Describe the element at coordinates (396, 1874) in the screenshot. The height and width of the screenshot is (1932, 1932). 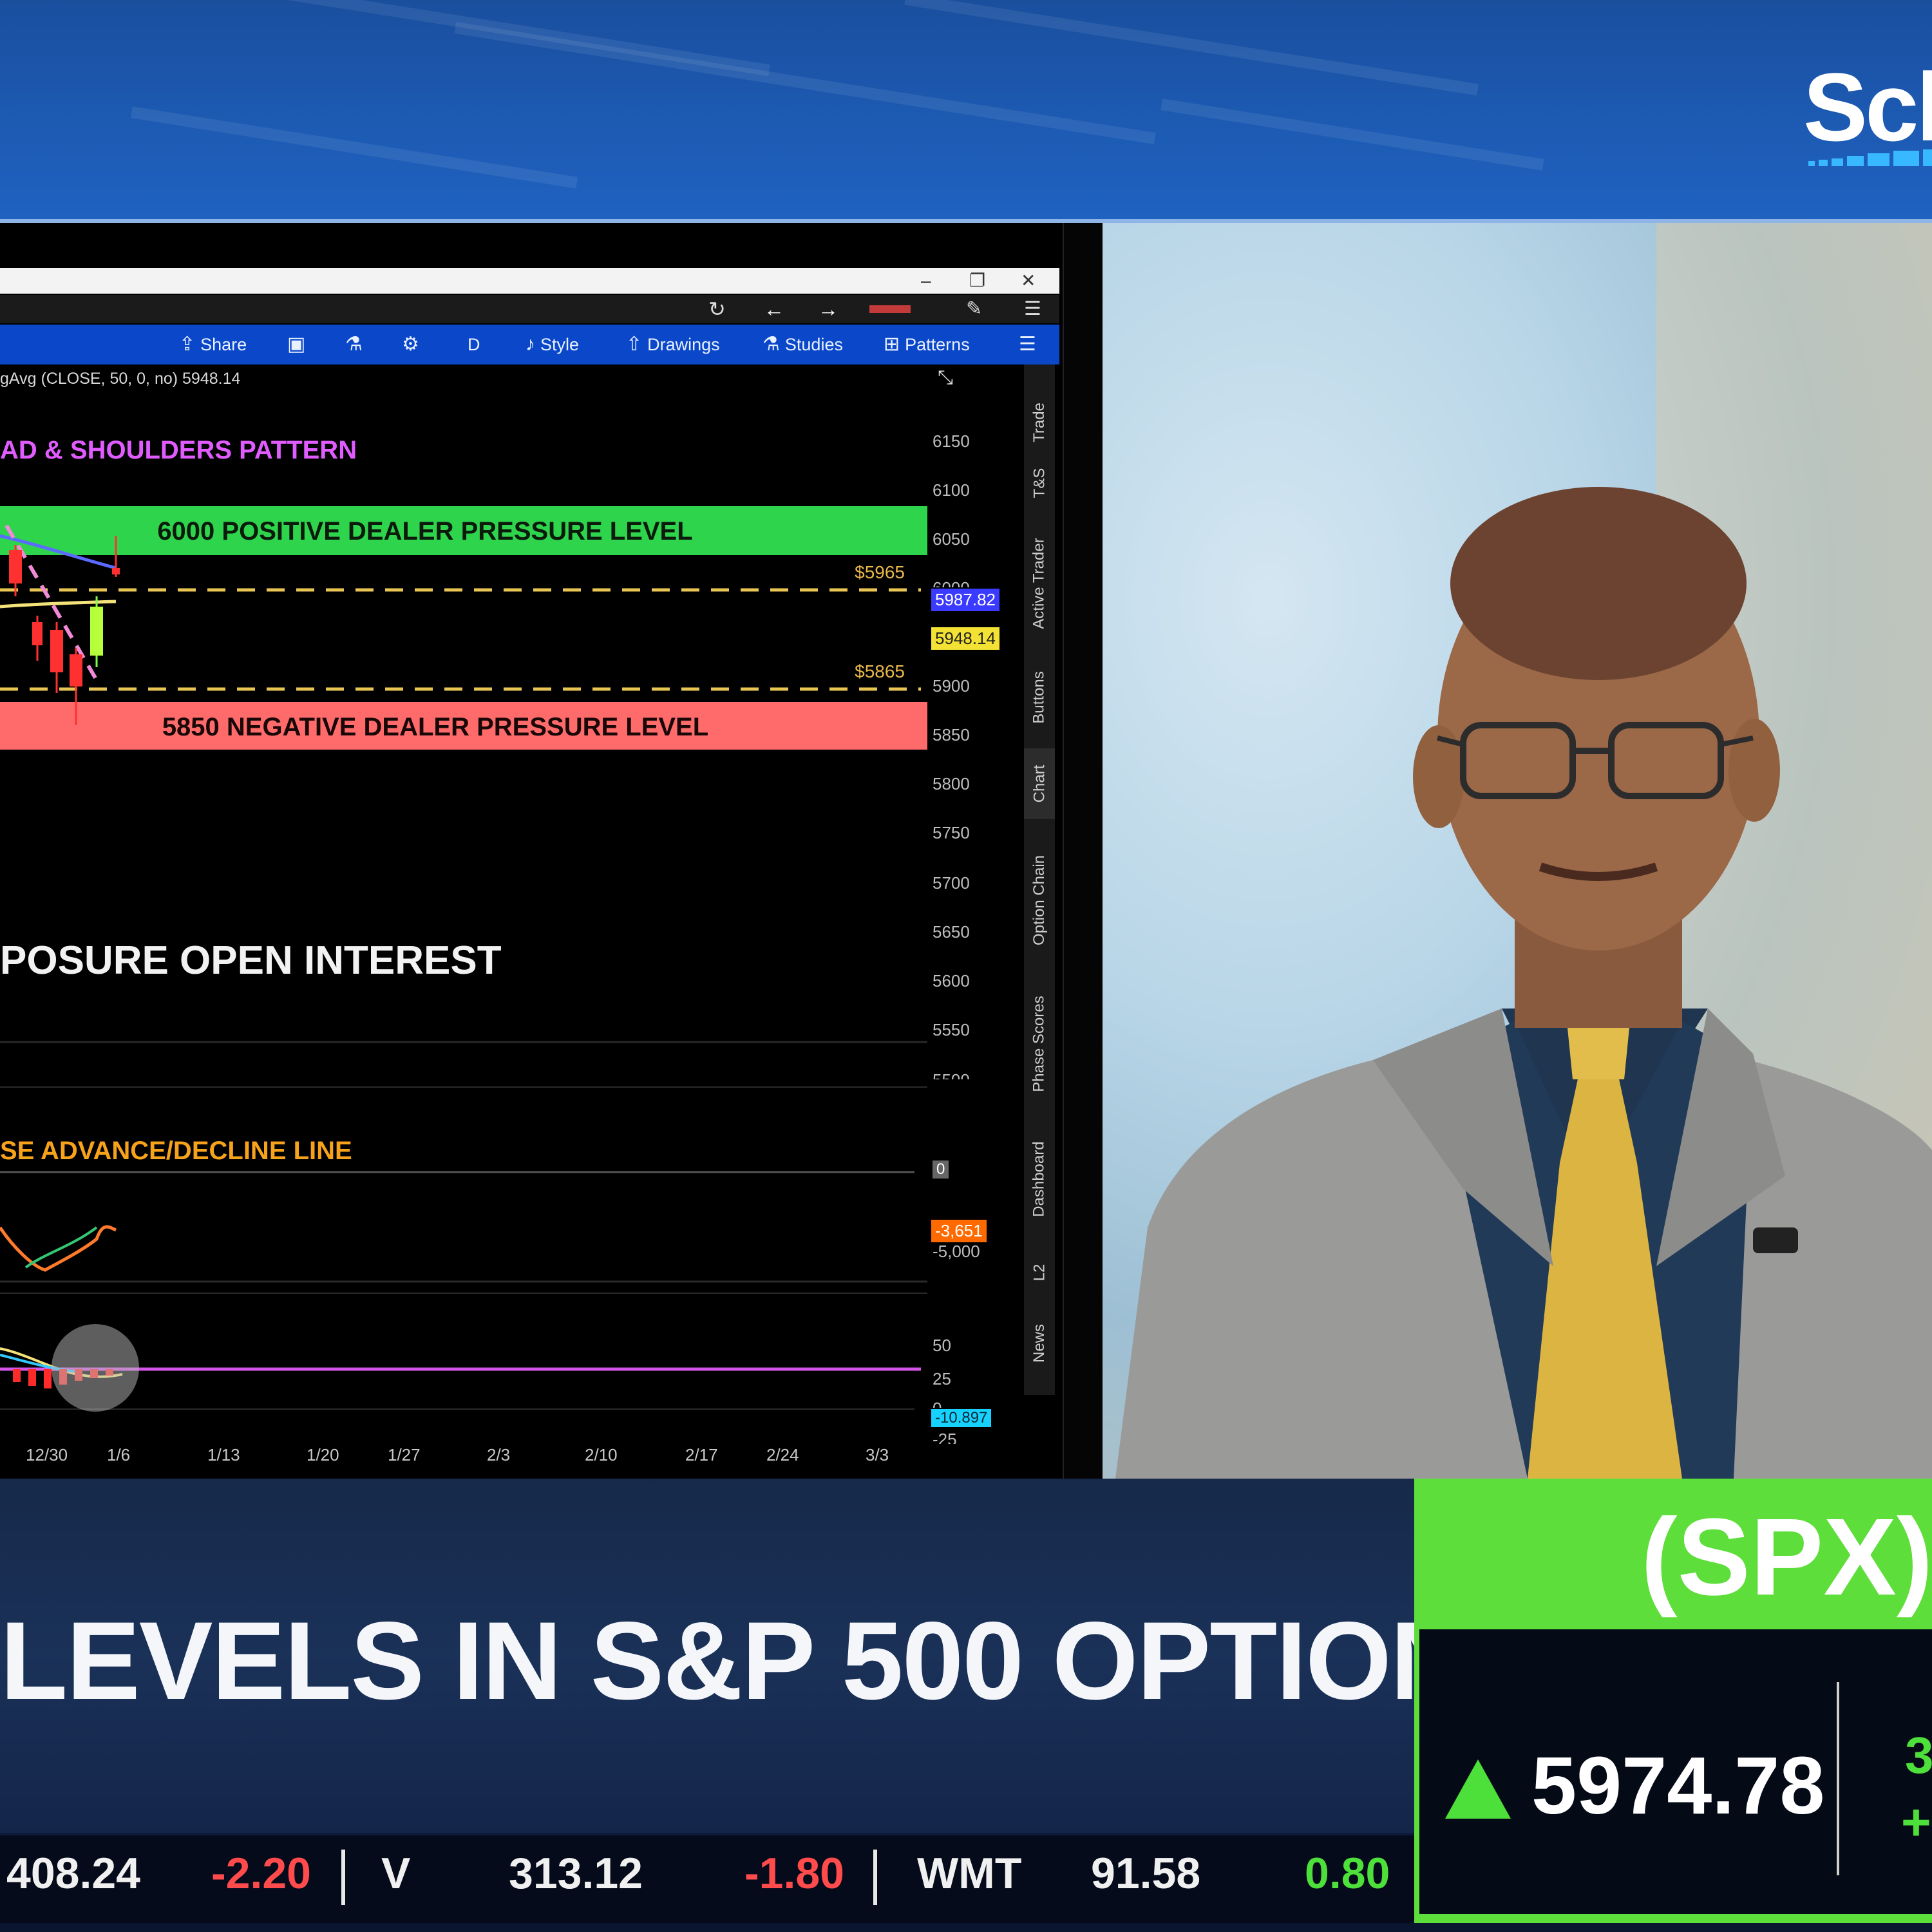
I see `ticker-symbol: V` at that location.